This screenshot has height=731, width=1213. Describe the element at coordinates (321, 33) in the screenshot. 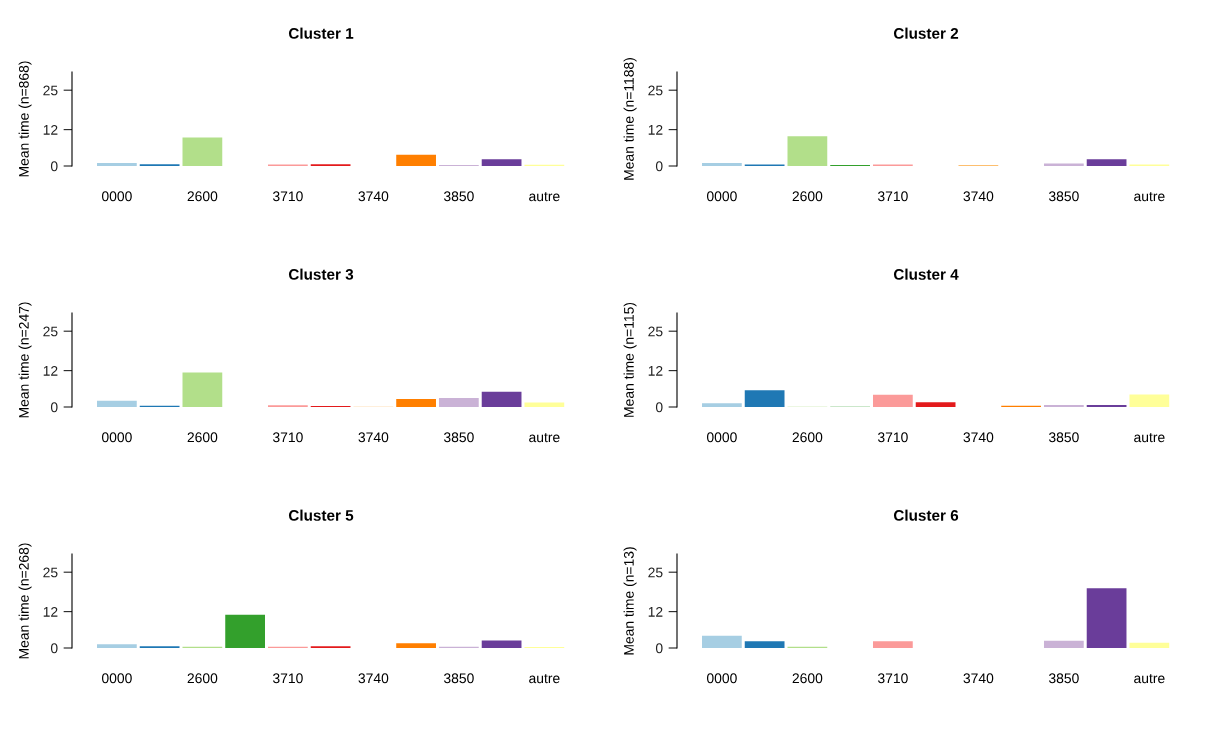

I see `chart-title: Cluster 1` at that location.